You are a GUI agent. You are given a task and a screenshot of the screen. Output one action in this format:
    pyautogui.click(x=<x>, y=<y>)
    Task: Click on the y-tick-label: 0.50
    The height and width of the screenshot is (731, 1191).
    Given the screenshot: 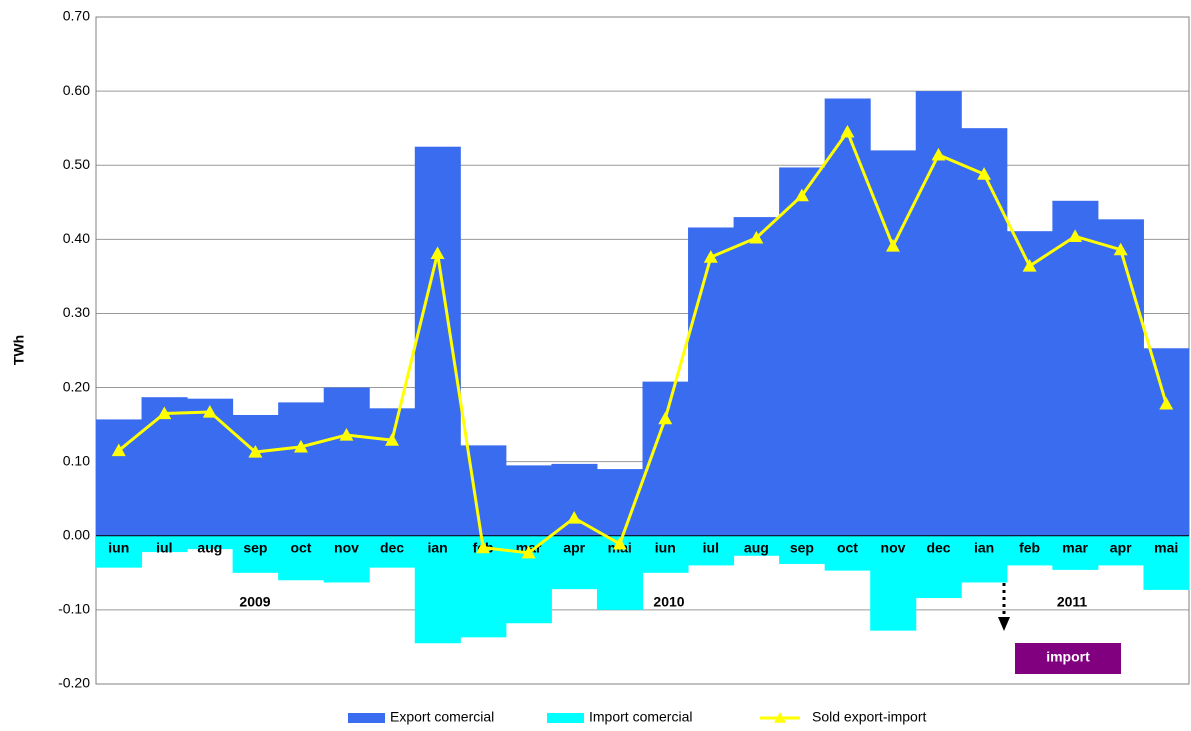 What is the action you would take?
    pyautogui.click(x=76, y=164)
    